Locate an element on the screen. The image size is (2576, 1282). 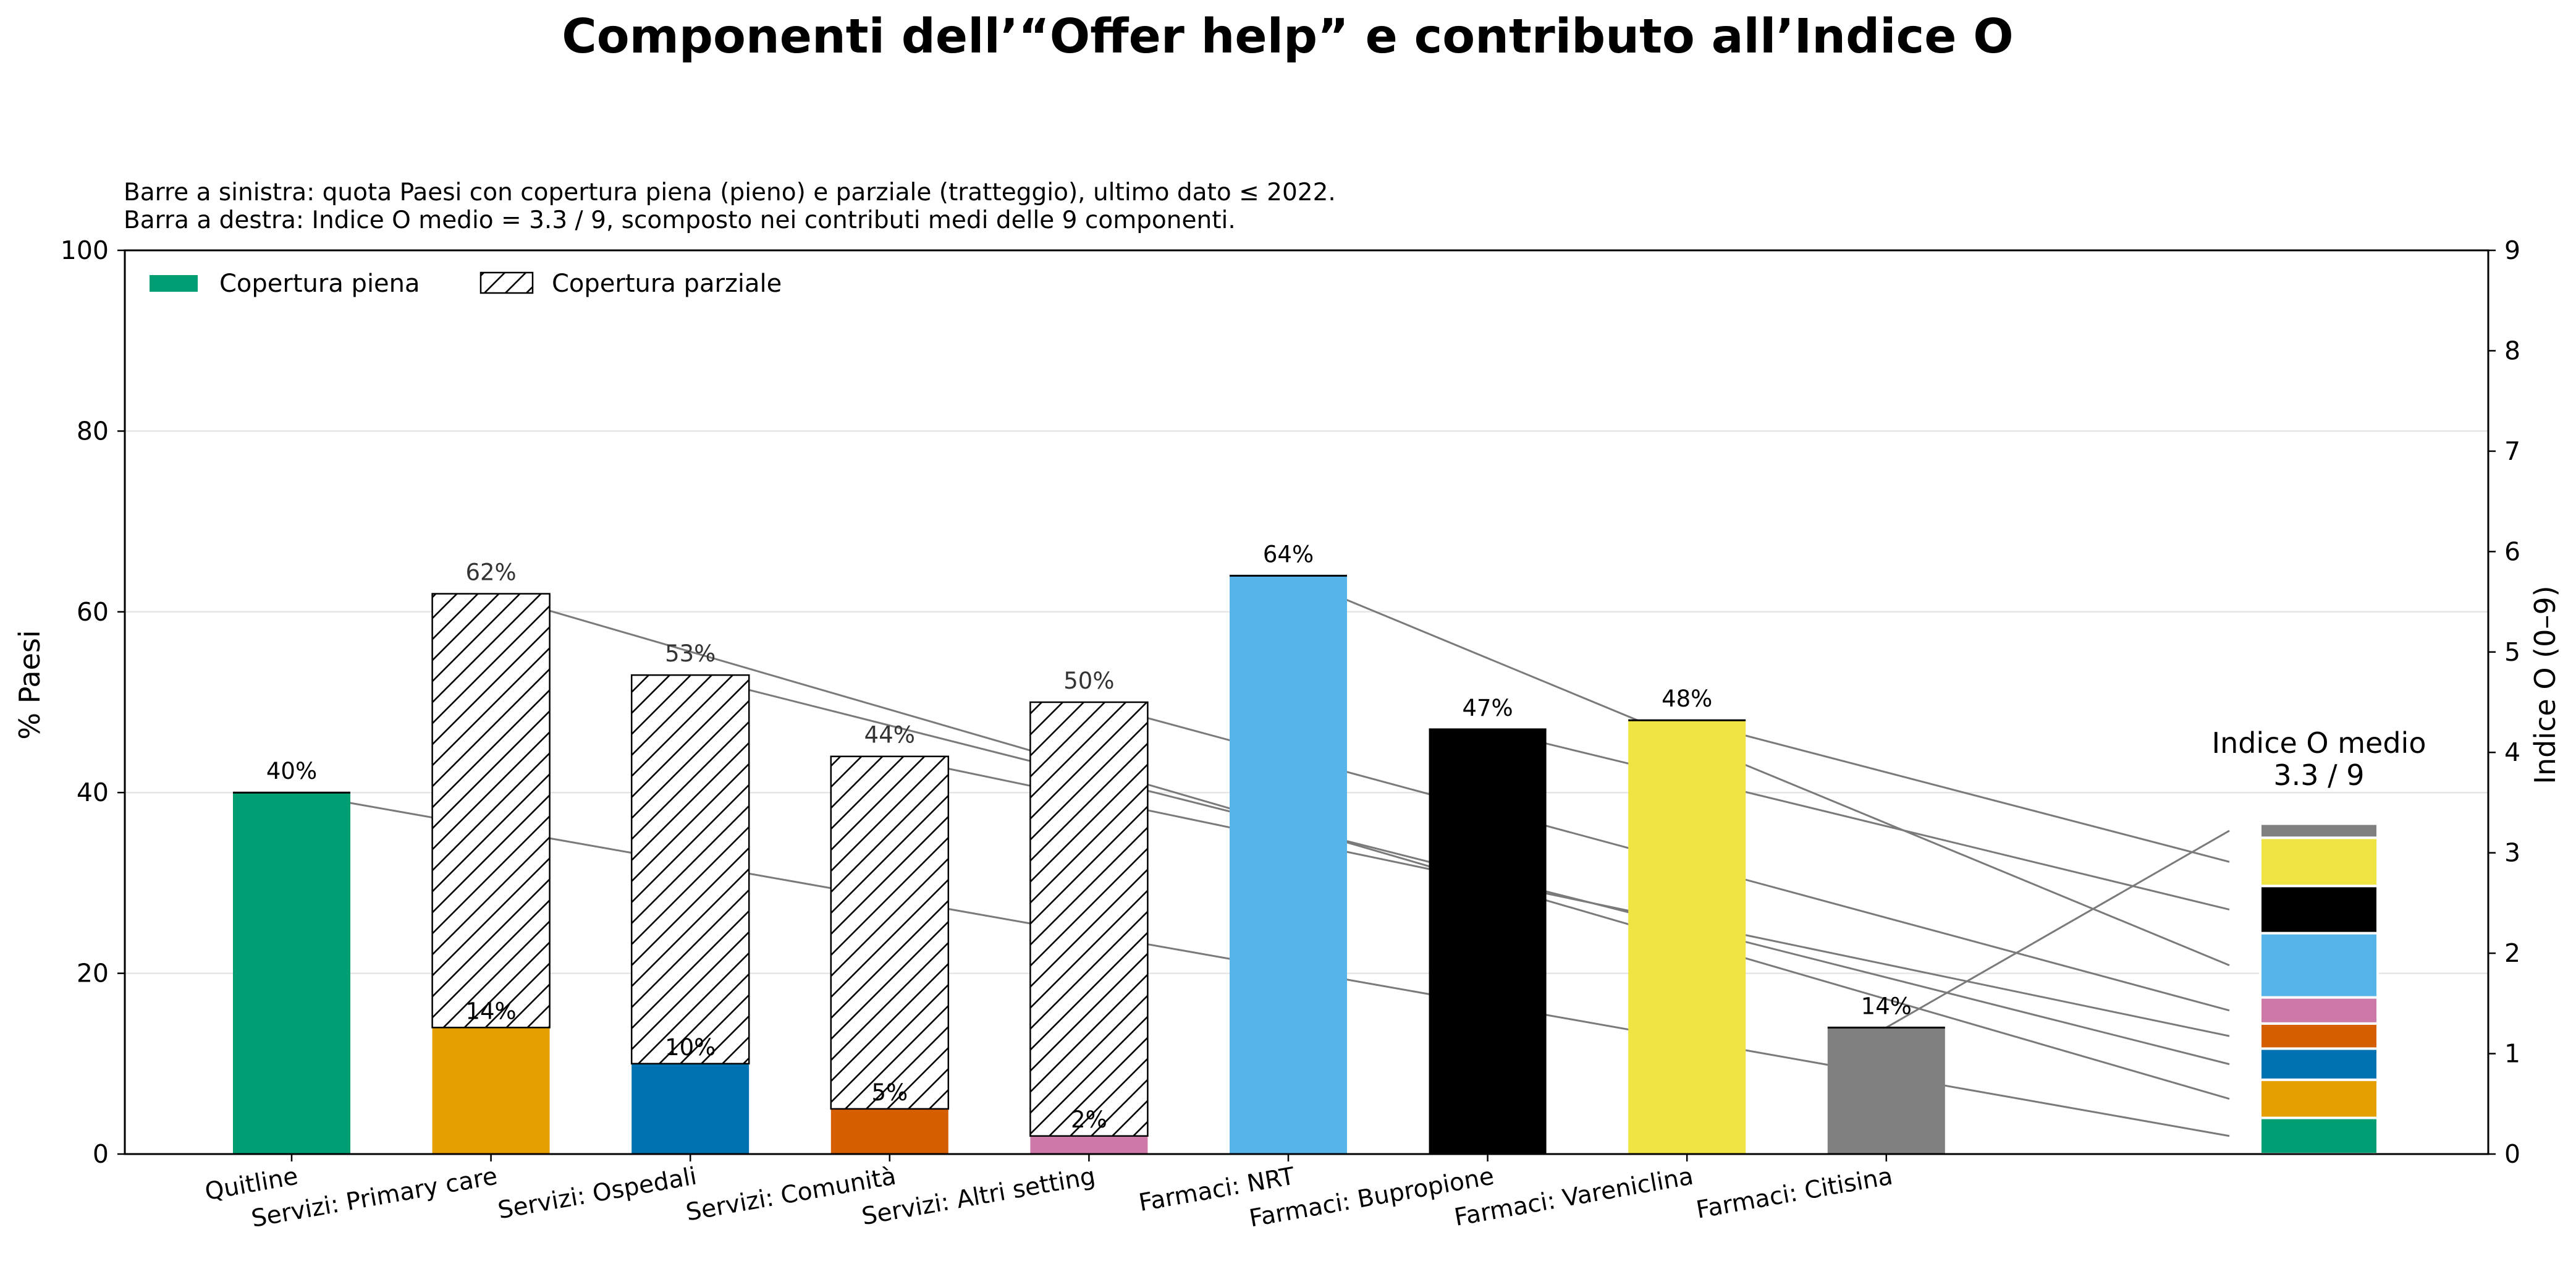
value-label-full: 5% is located at coordinates (889, 1092).